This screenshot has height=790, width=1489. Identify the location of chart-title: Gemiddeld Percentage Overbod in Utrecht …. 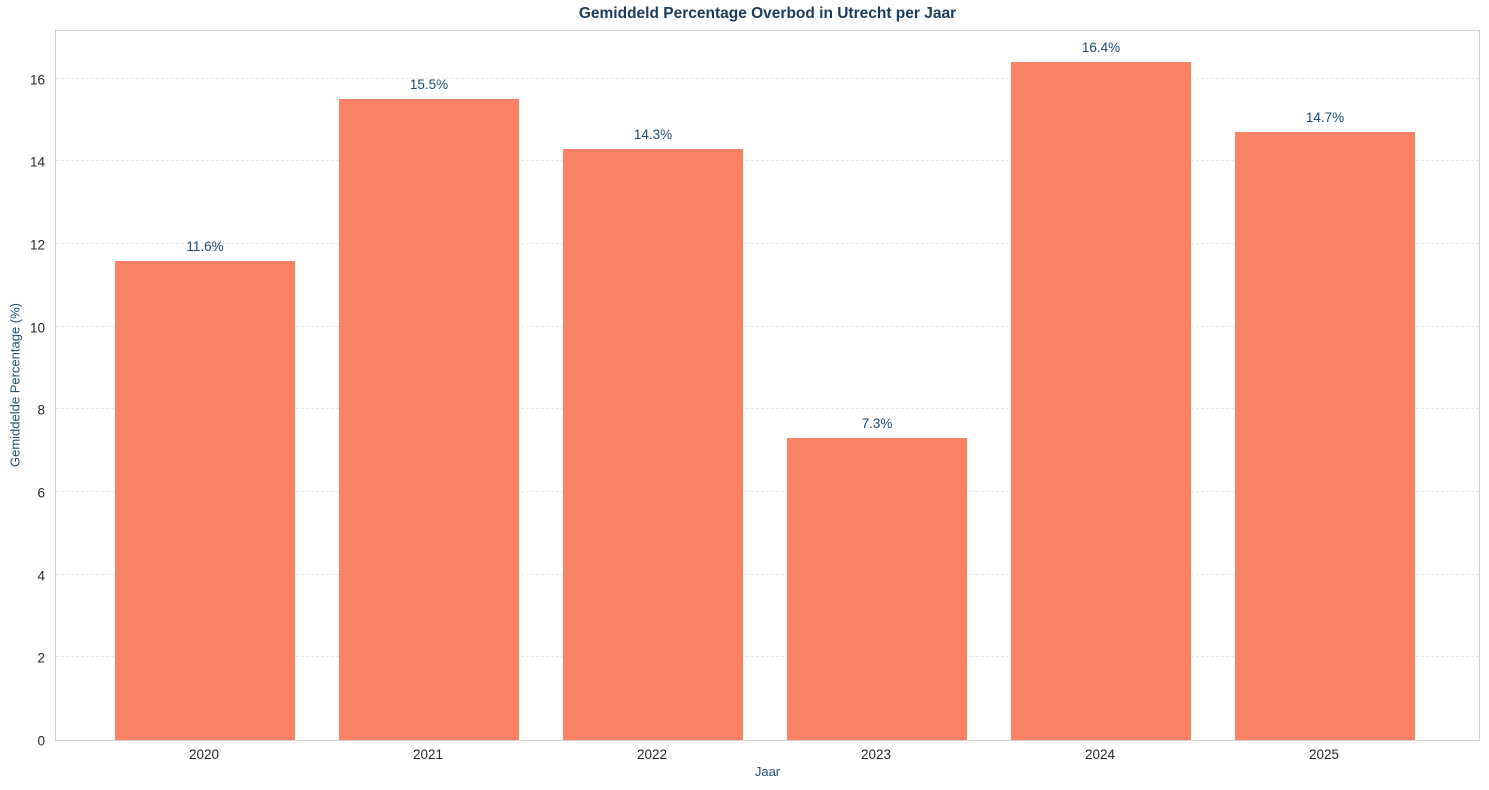
(767, 13).